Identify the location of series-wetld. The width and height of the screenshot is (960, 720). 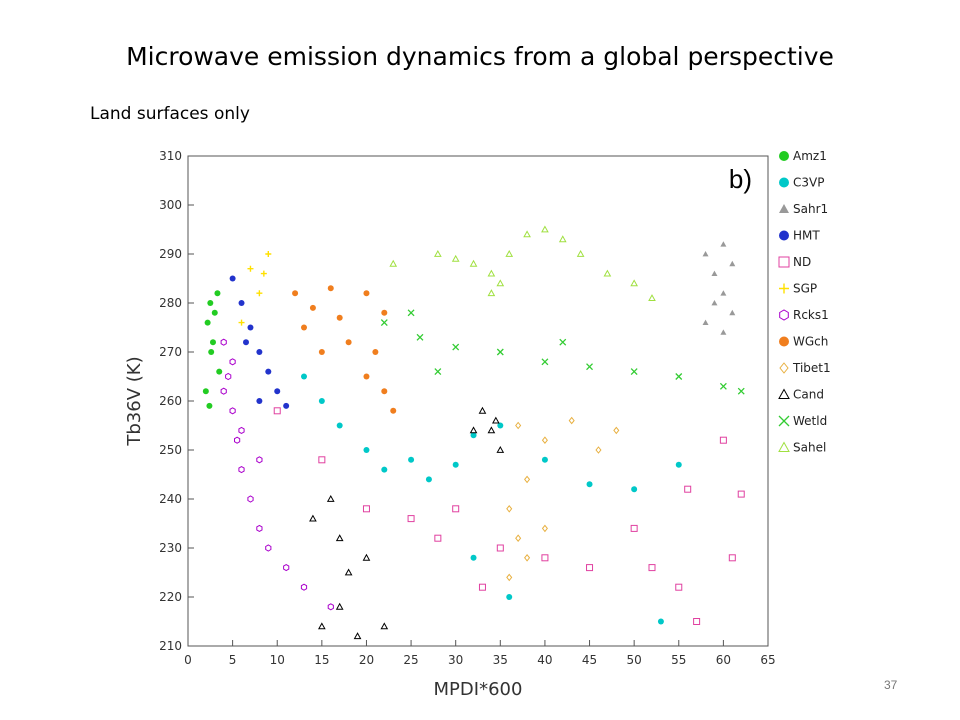
(562, 352).